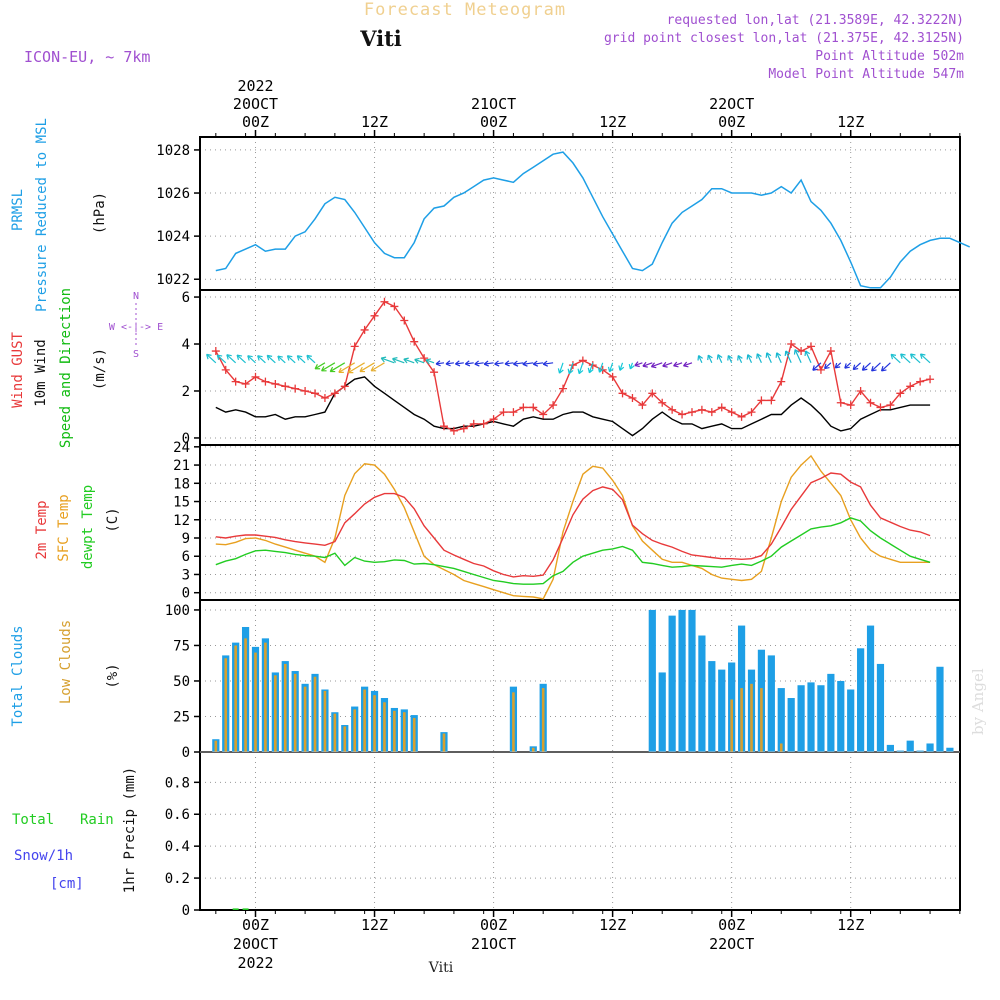 The height and width of the screenshot is (1000, 1000). What do you see at coordinates (42, 215) in the screenshot?
I see `pressure-msl-label: Pressure Reduced to MSL` at bounding box center [42, 215].